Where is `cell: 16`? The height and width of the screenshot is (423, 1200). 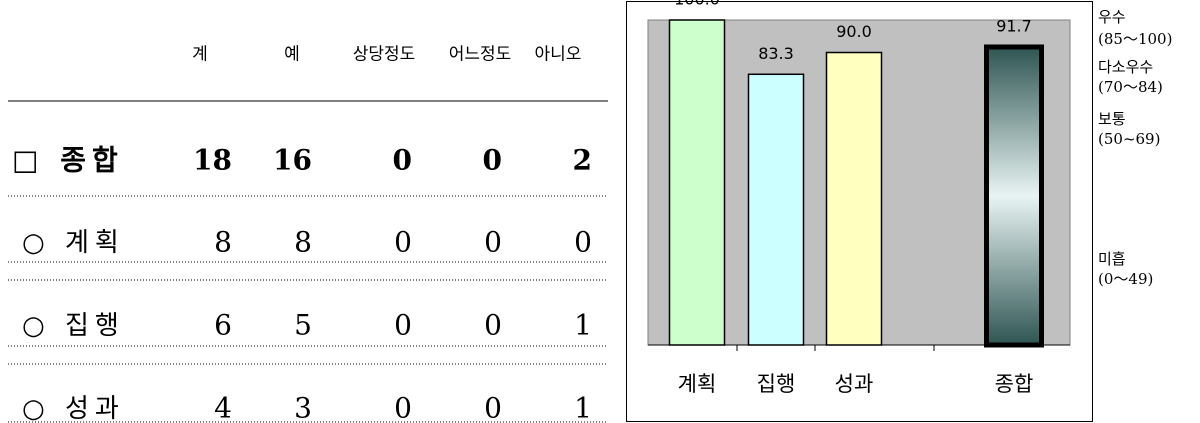
cell: 16 is located at coordinates (292, 160).